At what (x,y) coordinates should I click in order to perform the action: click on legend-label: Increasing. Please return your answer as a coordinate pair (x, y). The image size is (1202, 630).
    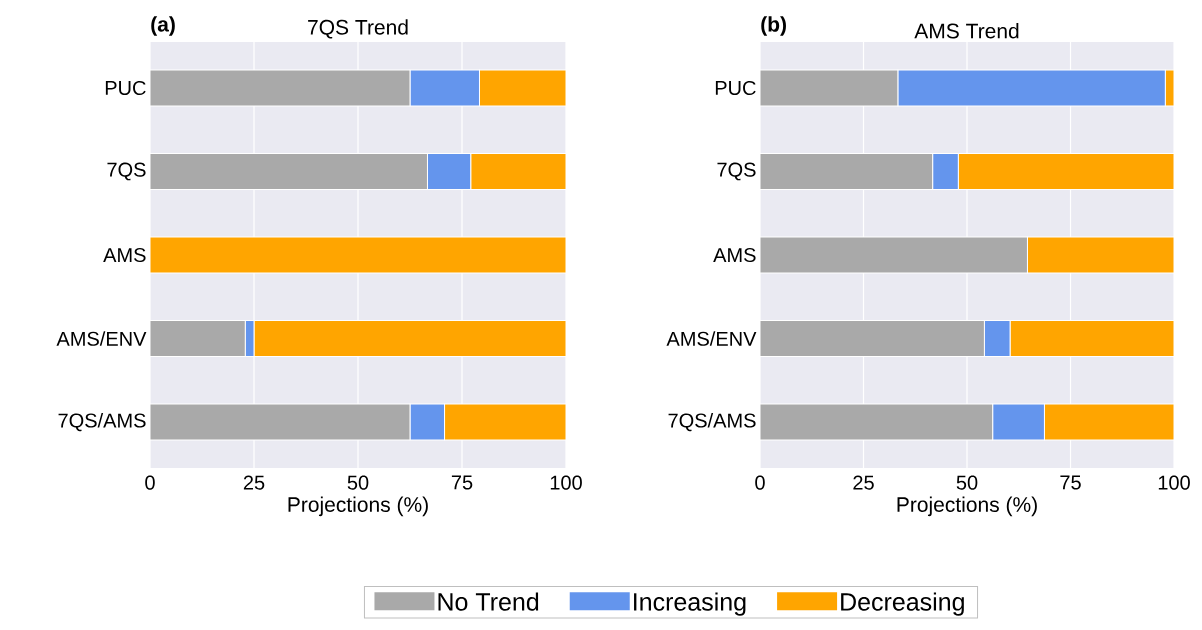
    Looking at the image, I should click on (690, 604).